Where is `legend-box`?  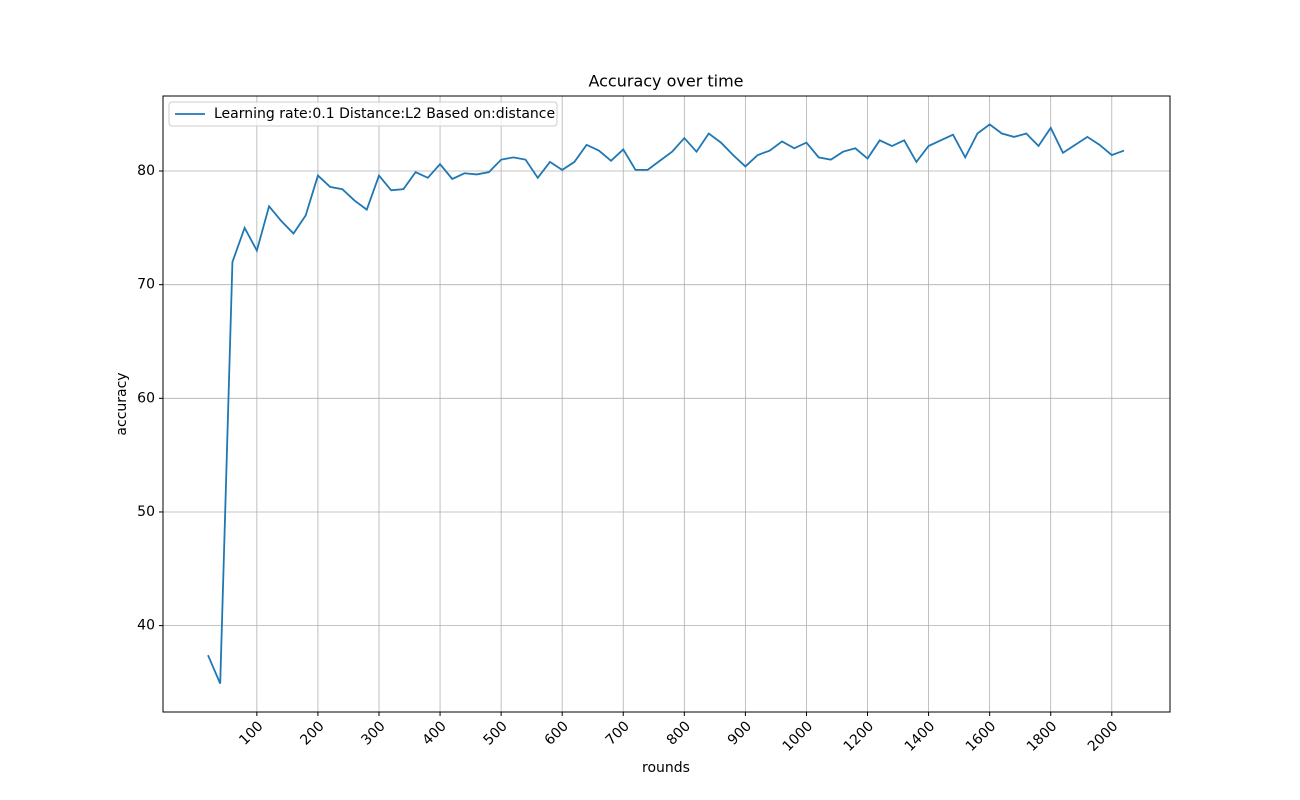 legend-box is located at coordinates (363, 114).